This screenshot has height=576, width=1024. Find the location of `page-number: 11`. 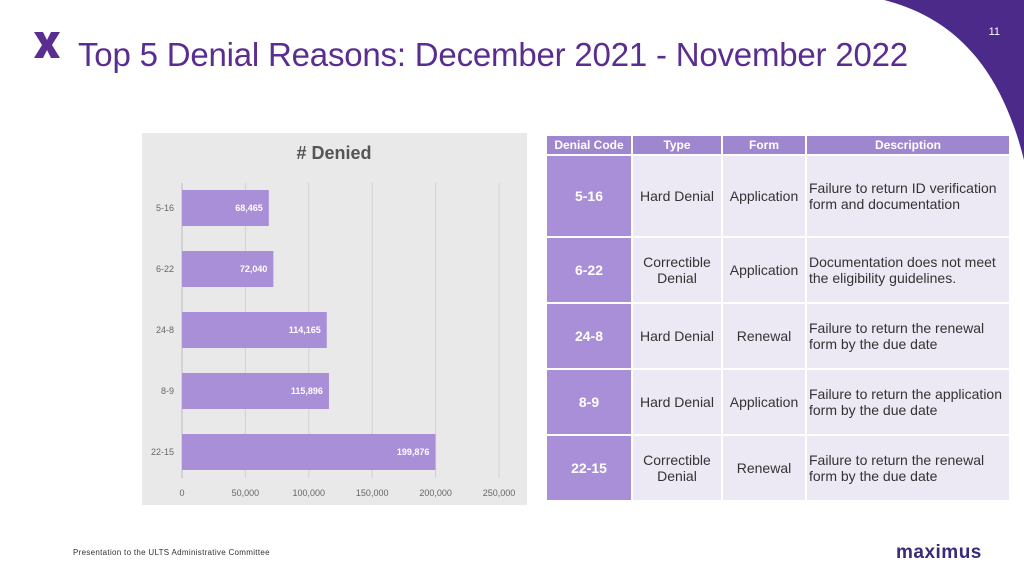

page-number: 11 is located at coordinates (994, 32).